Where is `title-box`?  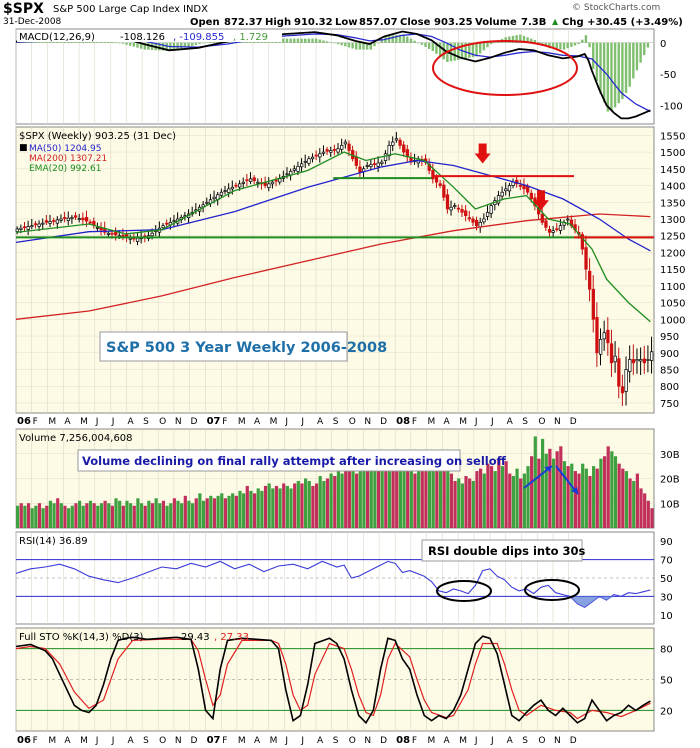
title-box is located at coordinates (223, 346).